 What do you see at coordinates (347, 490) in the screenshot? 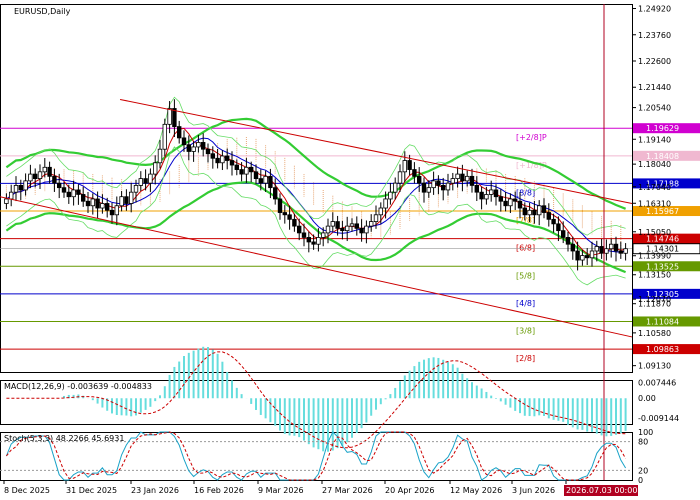
I see `time-label: 27 Mar 2026` at bounding box center [347, 490].